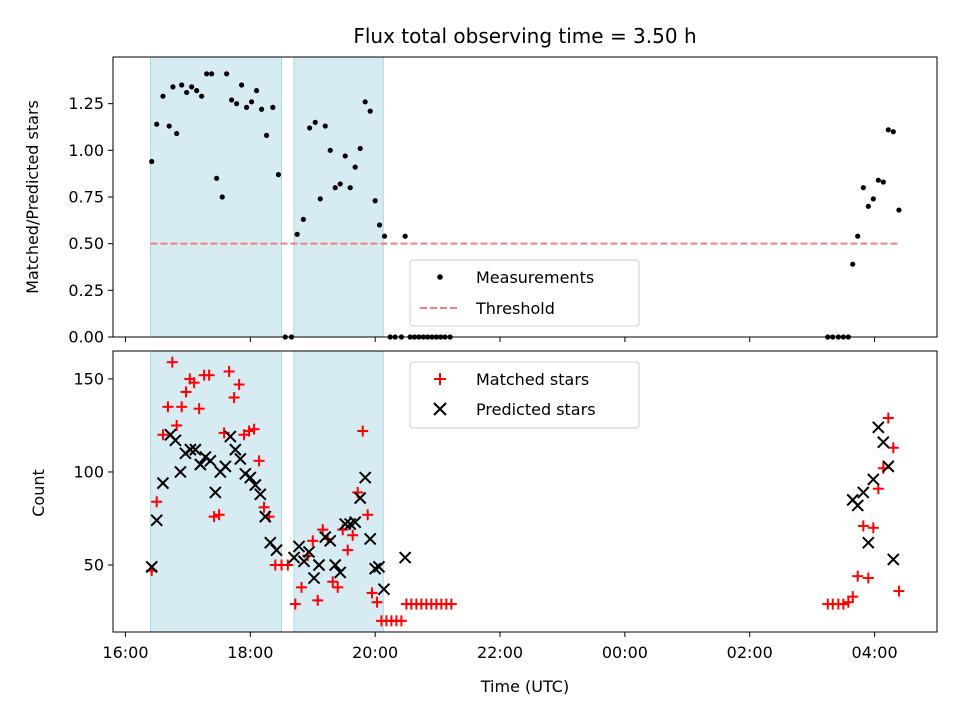  Describe the element at coordinates (536, 409) in the screenshot. I see `legend-predicted-label: Predicted stars` at that location.